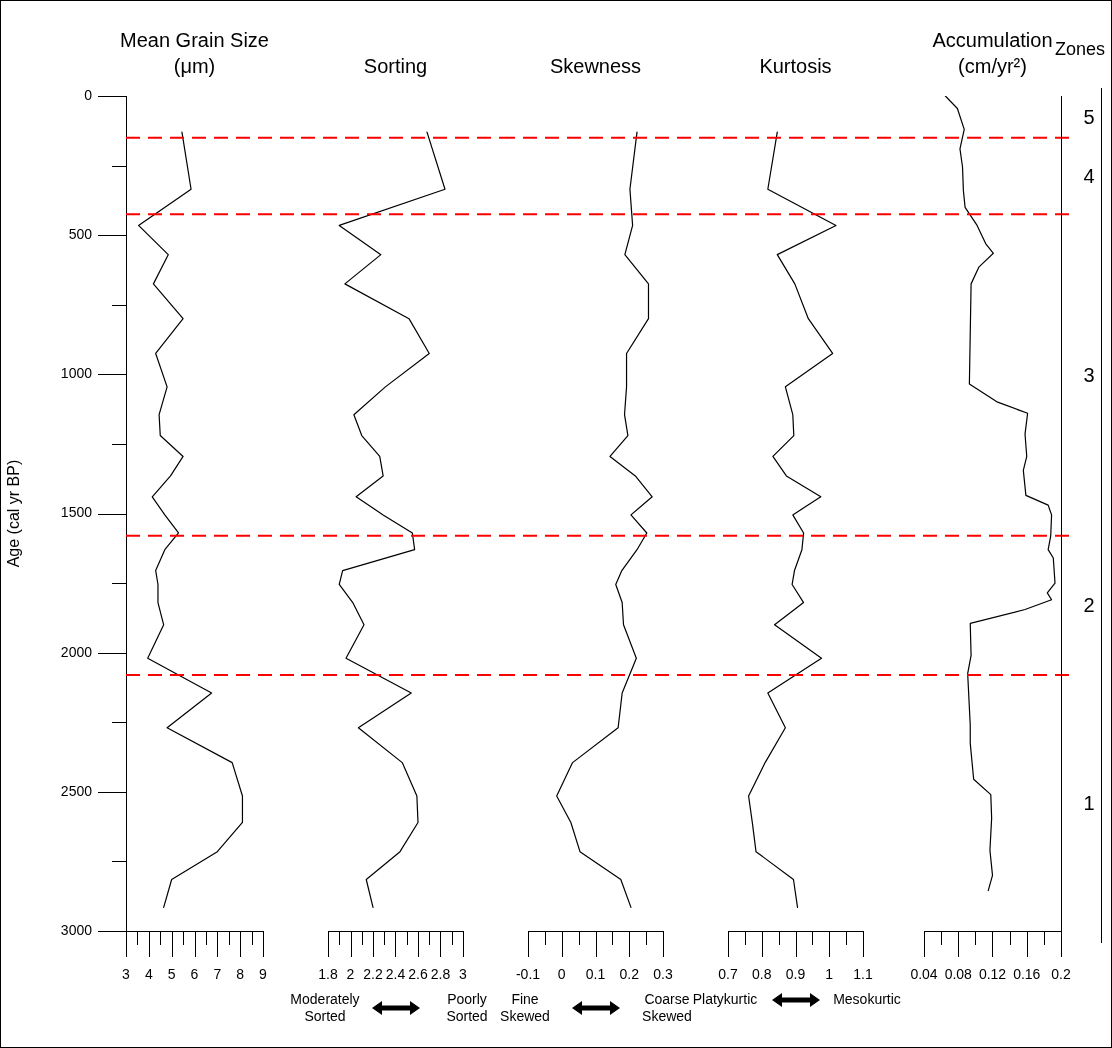 Image resolution: width=1112 pixels, height=1048 pixels. I want to click on x-tick-label: 1.8, so click(328, 974).